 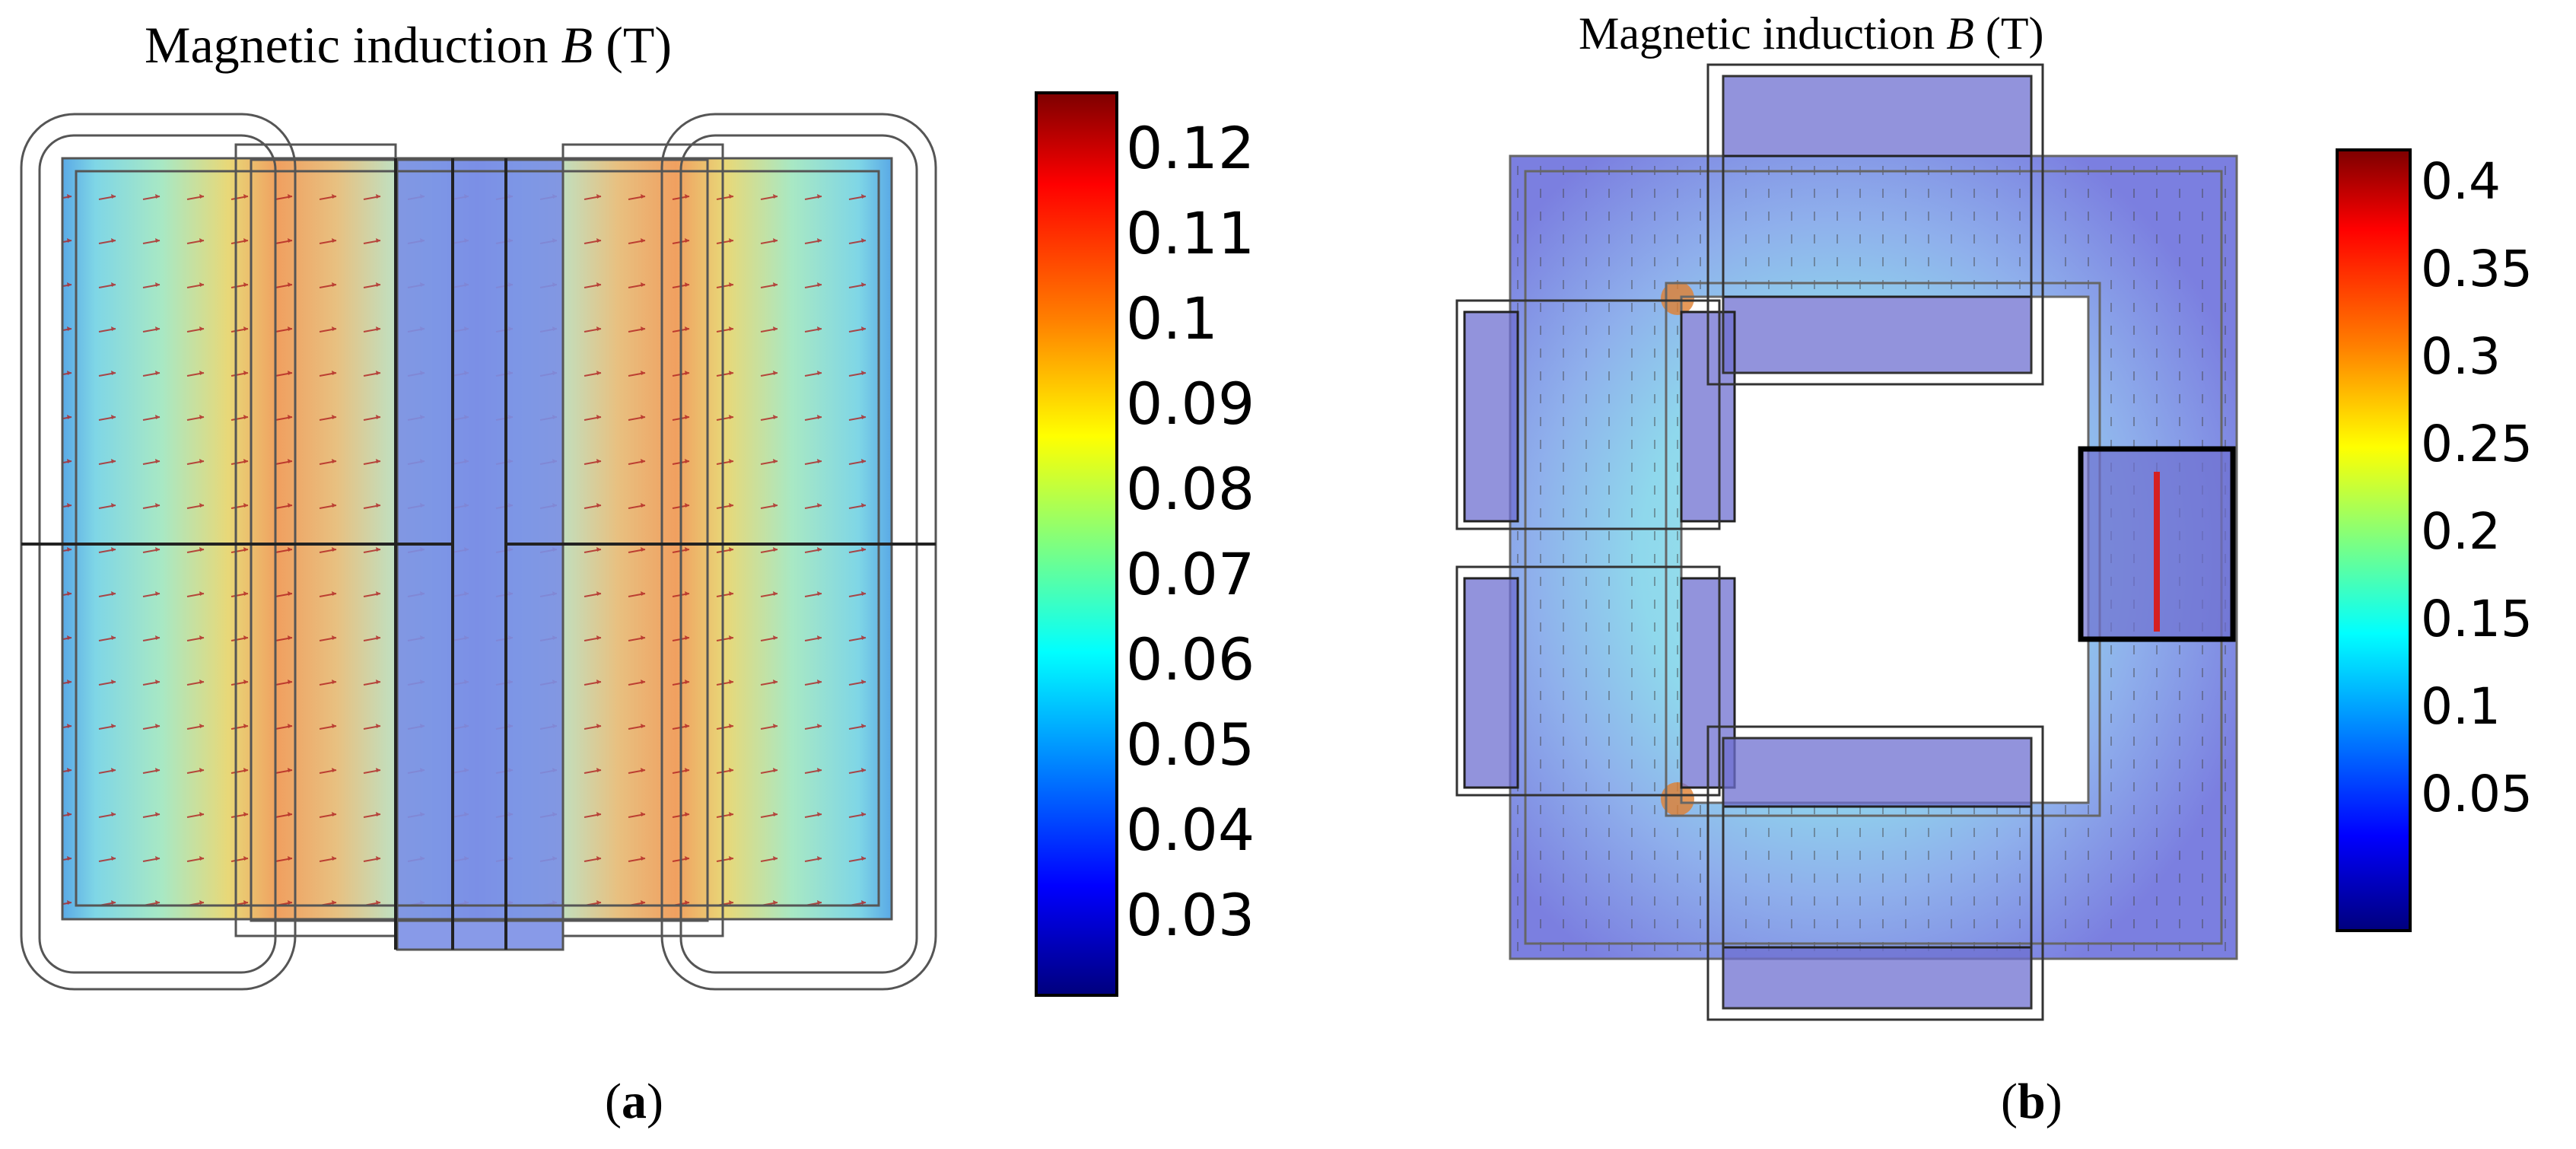 I want to click on cbar-b-tick: 0.35, so click(x=2477, y=269).